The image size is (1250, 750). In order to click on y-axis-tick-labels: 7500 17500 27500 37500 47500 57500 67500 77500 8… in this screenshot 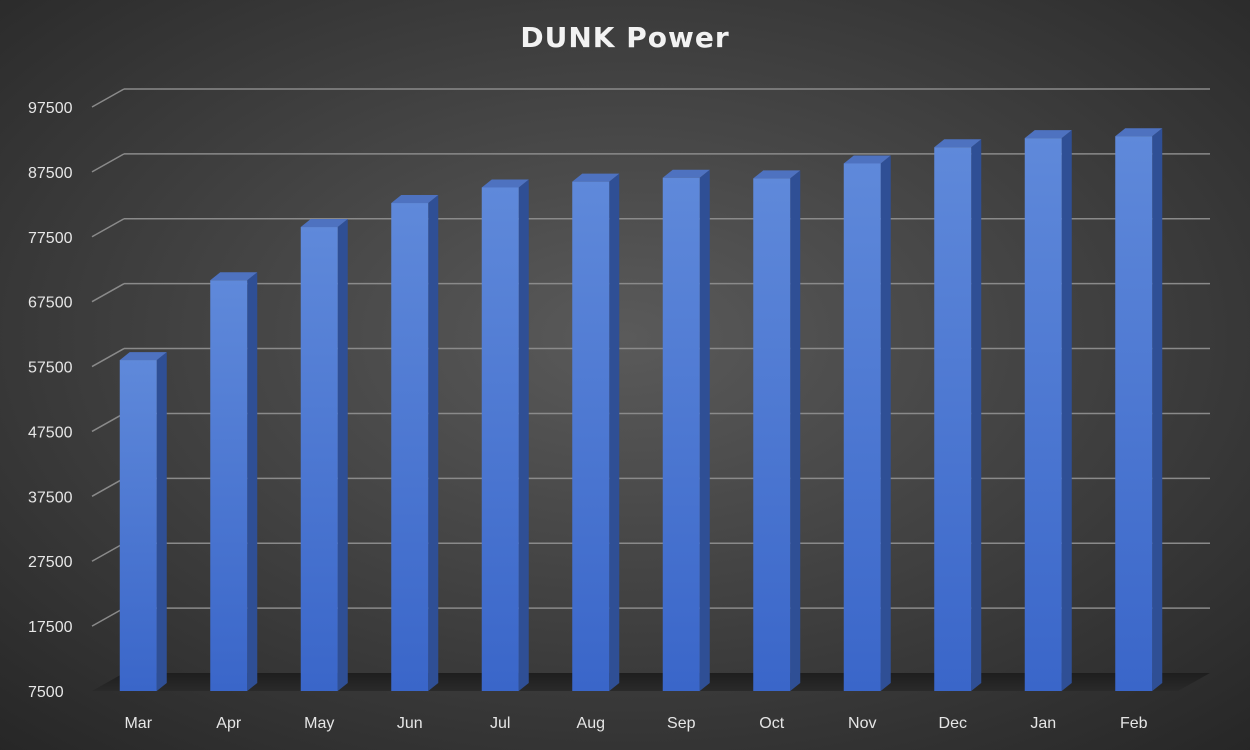, I will do `click(50, 400)`.